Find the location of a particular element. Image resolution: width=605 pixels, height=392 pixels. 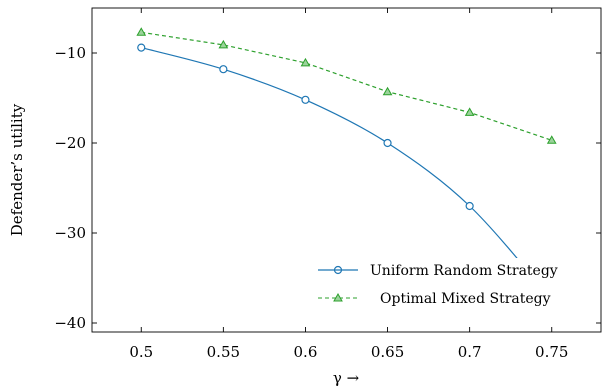

x-tick-label: 0.55 is located at coordinates (223, 352).